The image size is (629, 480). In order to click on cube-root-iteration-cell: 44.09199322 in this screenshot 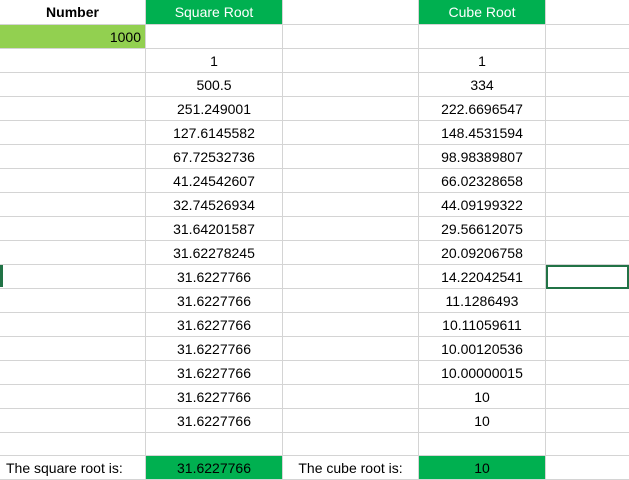, I will do `click(482, 205)`.